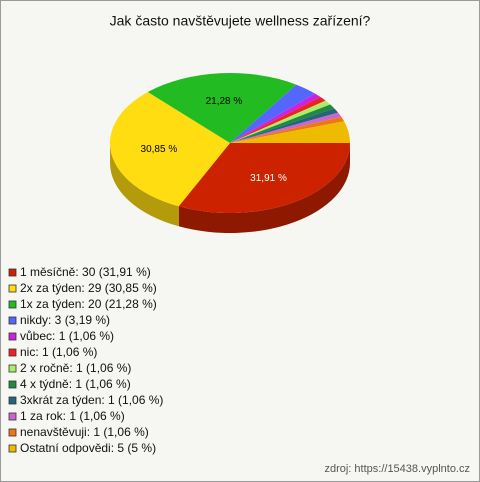 This screenshot has width=480, height=482. What do you see at coordinates (72, 416) in the screenshot?
I see `legend-label: 1 za rok: 1 (1,06 %)` at bounding box center [72, 416].